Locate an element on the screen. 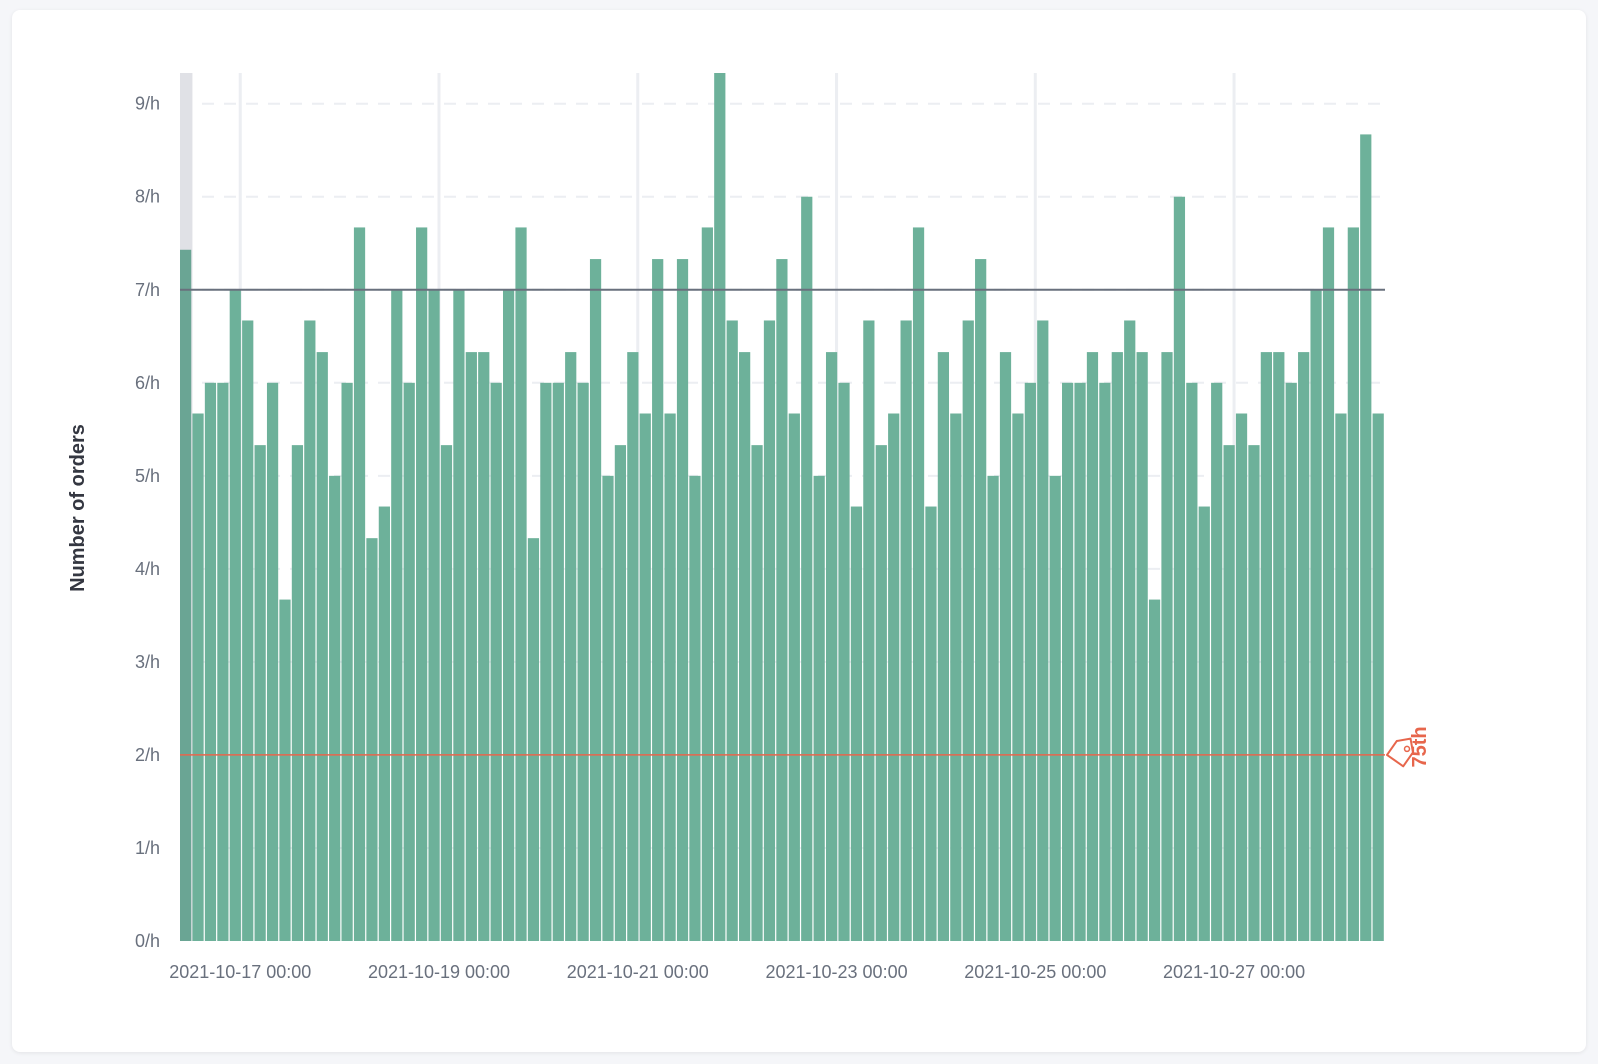 This screenshot has width=1598, height=1064. x-tick-label: 2021-10-23 00:00 is located at coordinates (836, 972).